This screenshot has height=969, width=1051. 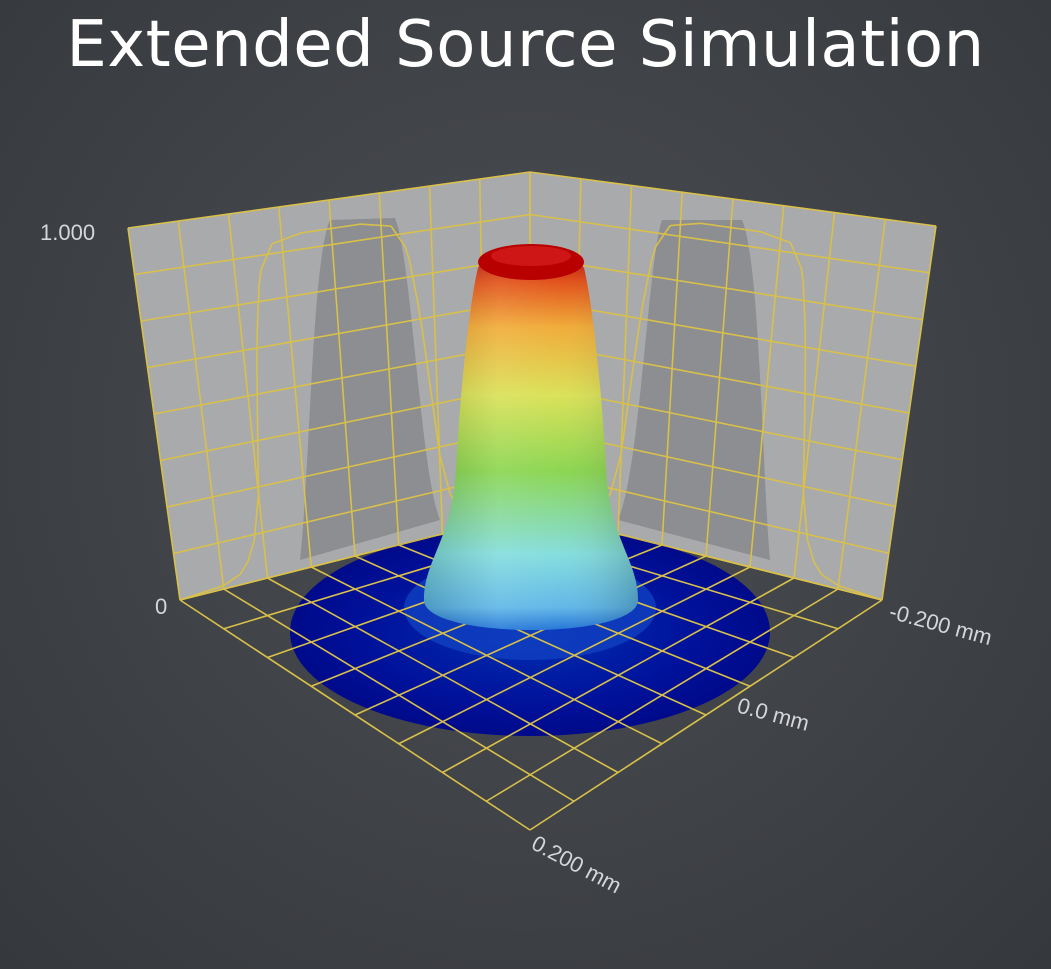 I want to click on x-tick-neg: -0.200 mm, so click(x=941, y=624).